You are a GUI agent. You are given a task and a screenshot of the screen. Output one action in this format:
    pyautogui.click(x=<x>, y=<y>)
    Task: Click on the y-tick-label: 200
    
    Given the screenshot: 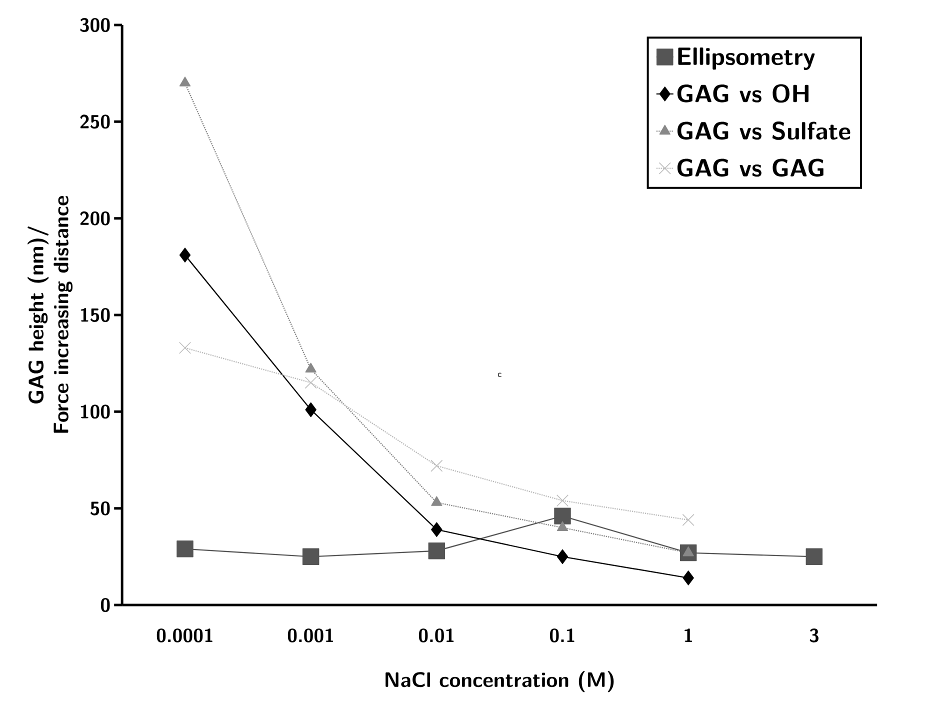 What is the action you would take?
    pyautogui.click(x=95, y=218)
    